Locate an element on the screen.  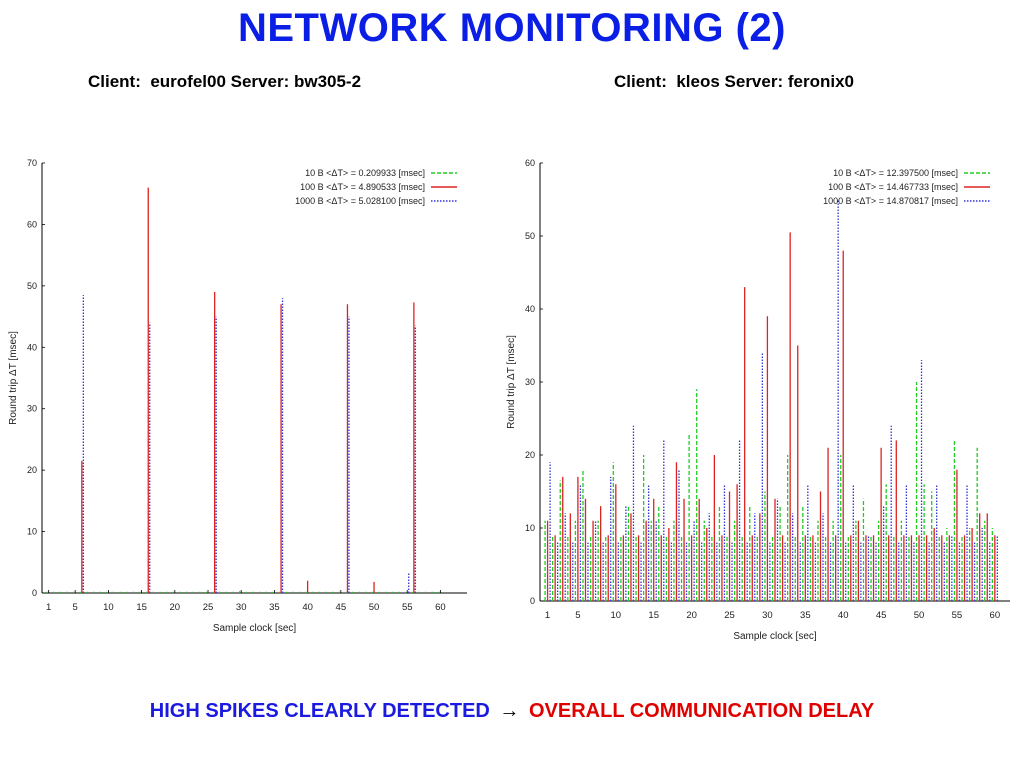
legend-label: 100 B <ΔT> = 14.467733 [msec] is located at coordinates (893, 187).